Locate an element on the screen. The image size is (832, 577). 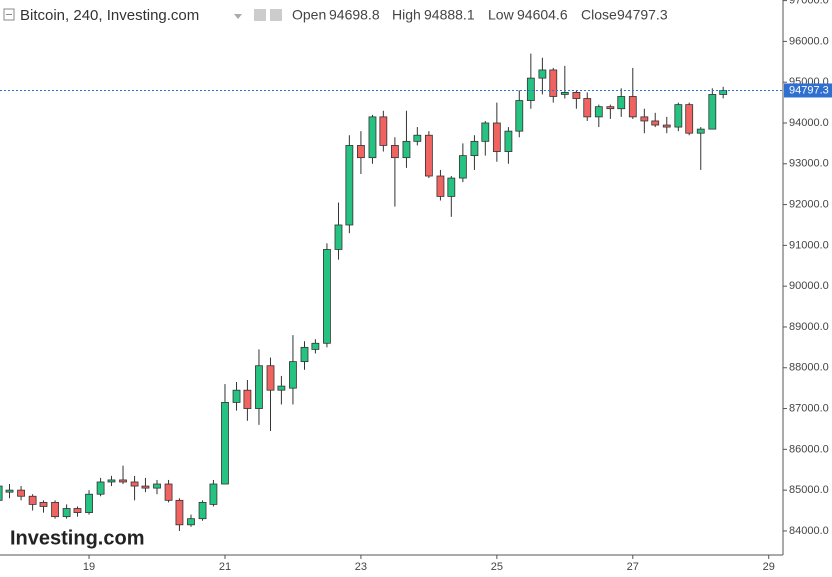
last-price-label: 94797.3 is located at coordinates (809, 90).